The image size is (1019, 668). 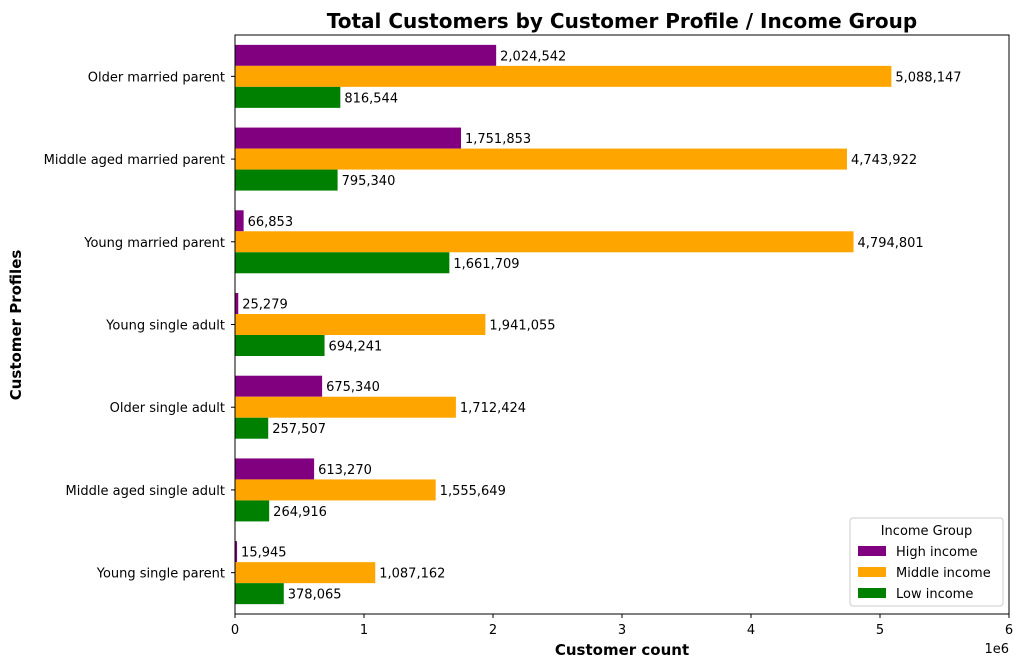 What do you see at coordinates (891, 243) in the screenshot?
I see `bar-value-label: 4,794,801` at bounding box center [891, 243].